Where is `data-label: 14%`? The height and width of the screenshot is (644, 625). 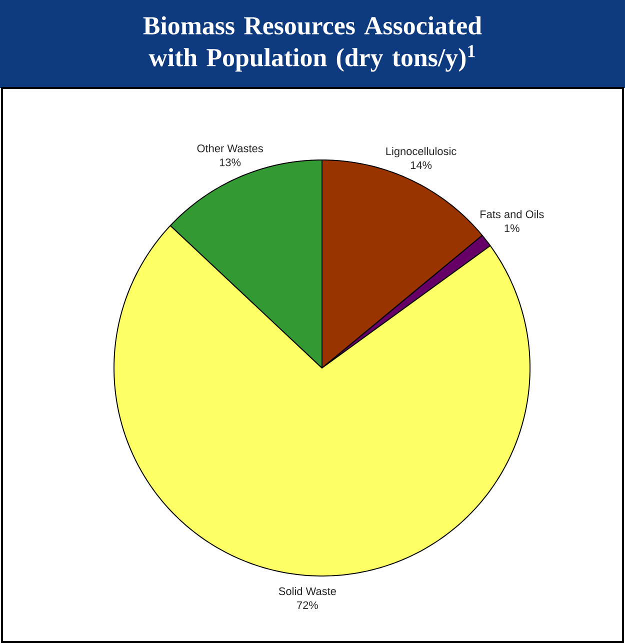
data-label: 14% is located at coordinates (421, 165).